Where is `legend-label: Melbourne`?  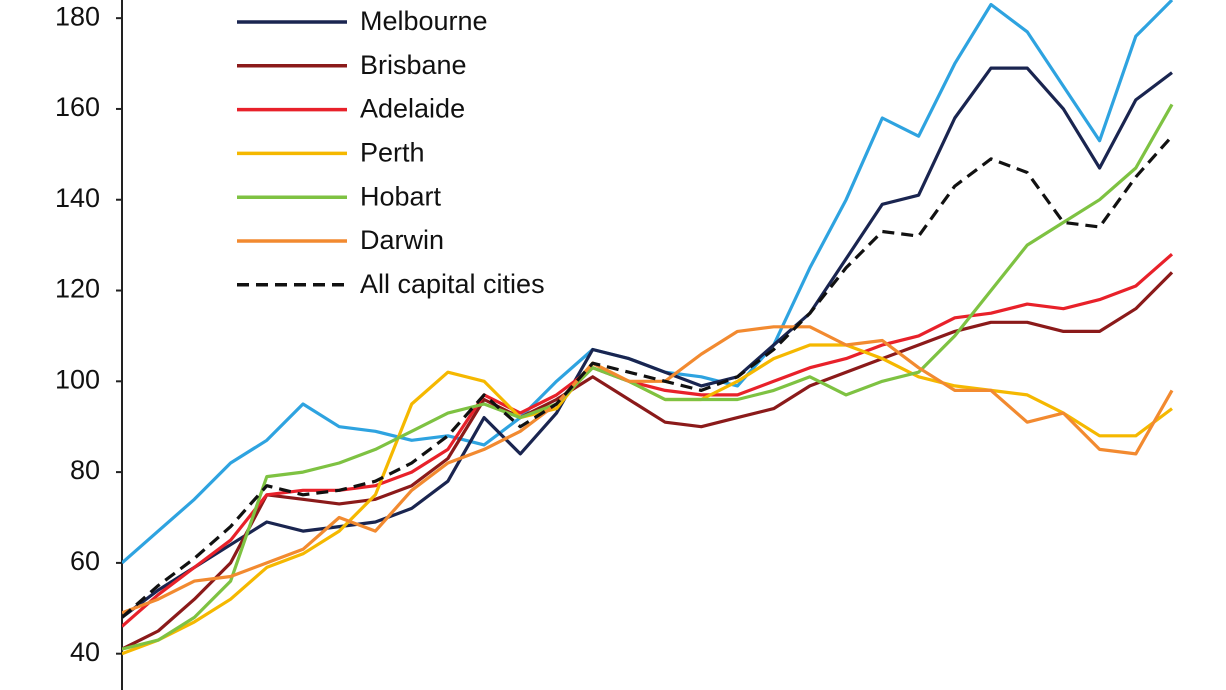 legend-label: Melbourne is located at coordinates (424, 21).